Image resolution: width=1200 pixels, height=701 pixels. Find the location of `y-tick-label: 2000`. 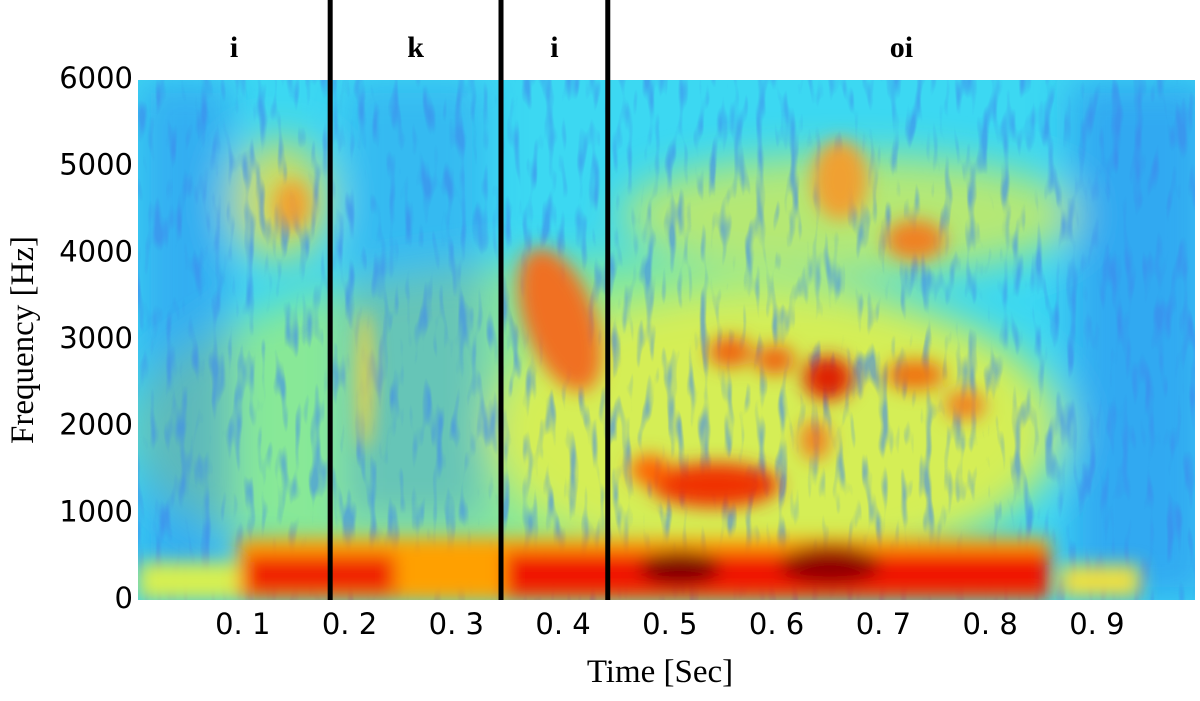

y-tick-label: 2000 is located at coordinates (96, 425).